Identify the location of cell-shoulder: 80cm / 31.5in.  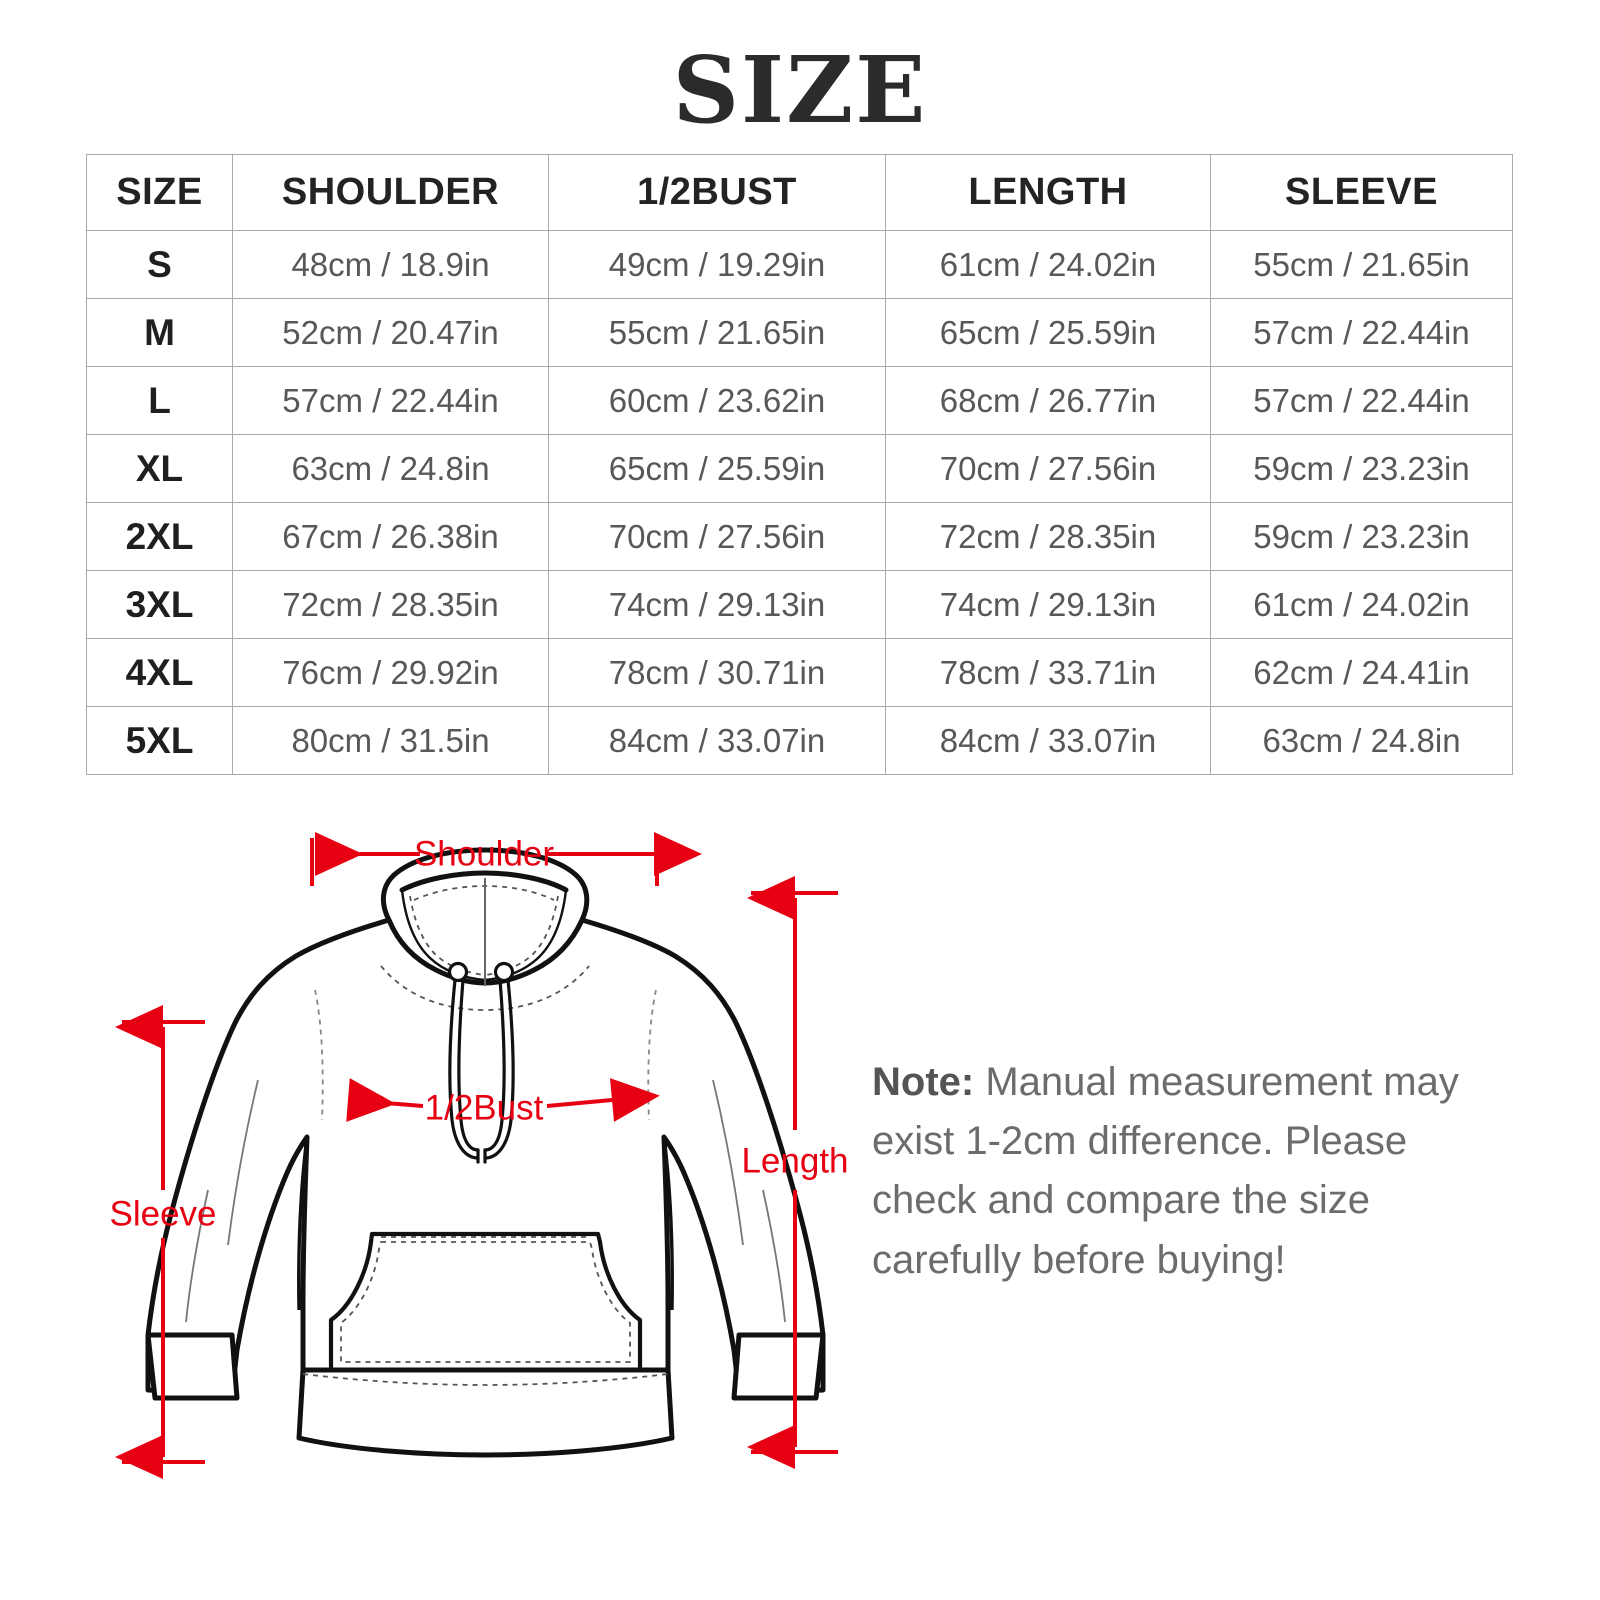
(390, 740).